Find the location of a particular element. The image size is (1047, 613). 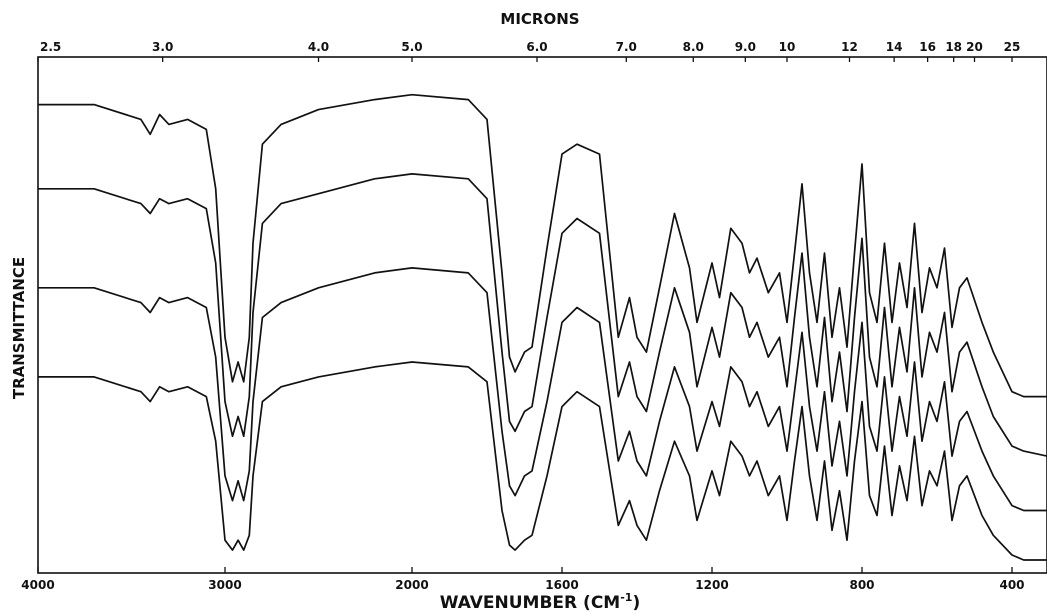

top-tick-label: 8.0 is located at coordinates (693, 47).